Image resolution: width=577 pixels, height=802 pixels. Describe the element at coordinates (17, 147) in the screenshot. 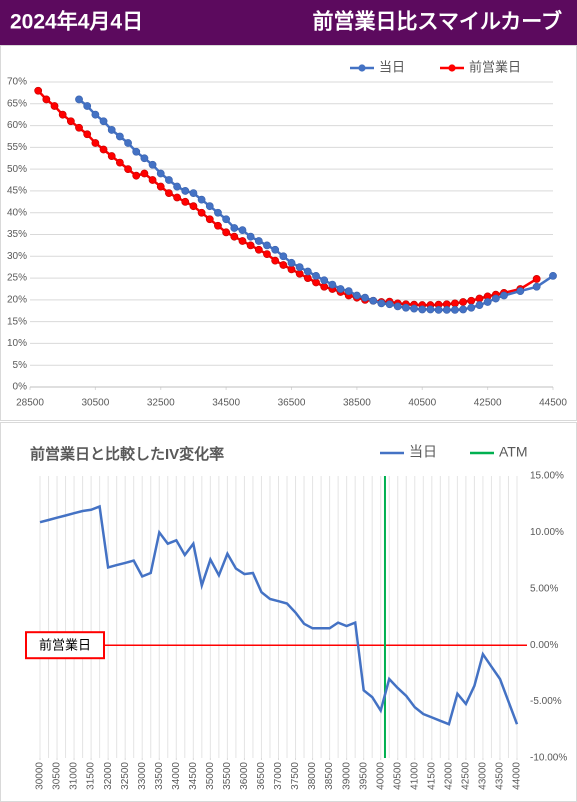

I see `y-tick-label: 55%` at that location.